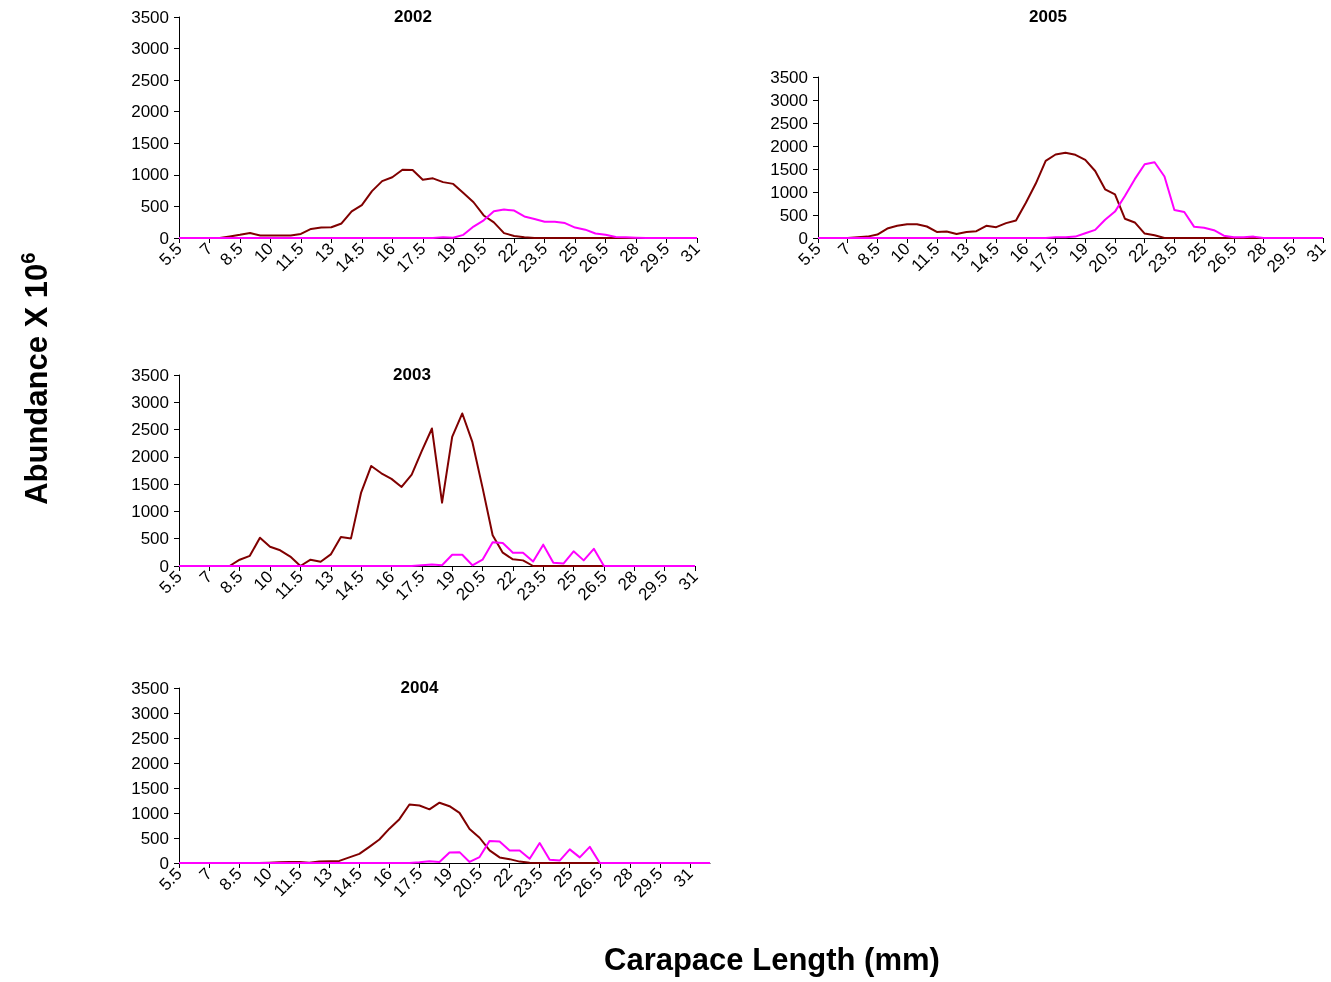 The image size is (1331, 982). What do you see at coordinates (412, 374) in the screenshot?
I see `chart-title: 2003` at bounding box center [412, 374].